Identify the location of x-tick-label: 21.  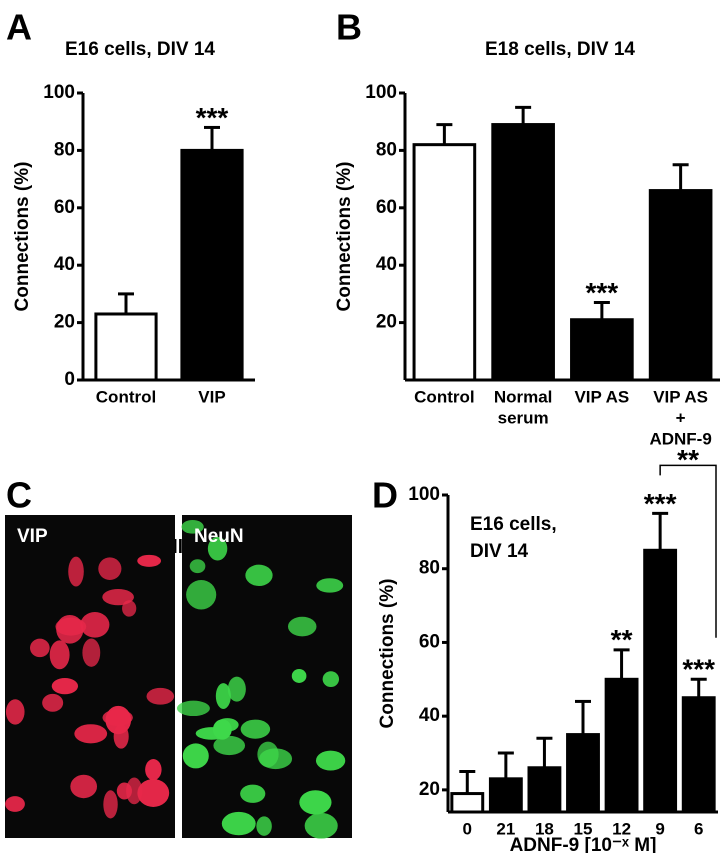
(505, 828).